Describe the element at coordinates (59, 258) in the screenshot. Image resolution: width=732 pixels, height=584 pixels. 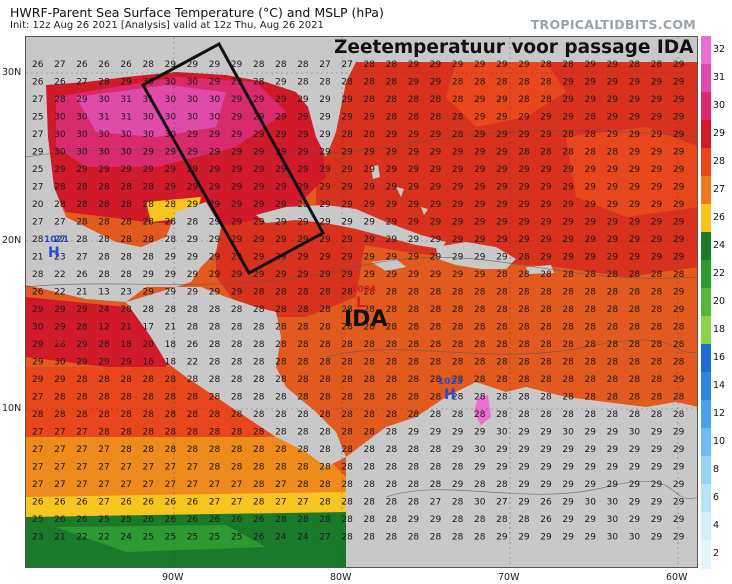
I see `sst-value: 23` at that location.